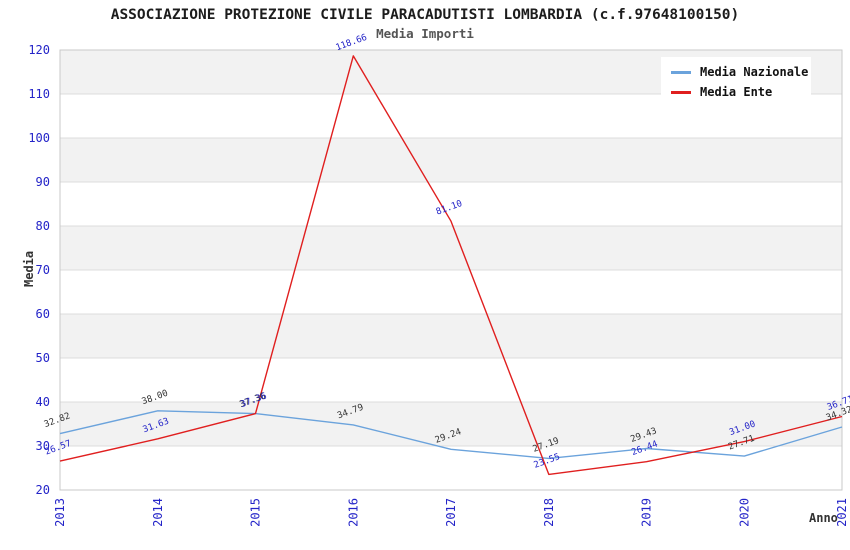  What do you see at coordinates (425, 33) in the screenshot?
I see `chart-subtitle: Media Importi` at bounding box center [425, 33].